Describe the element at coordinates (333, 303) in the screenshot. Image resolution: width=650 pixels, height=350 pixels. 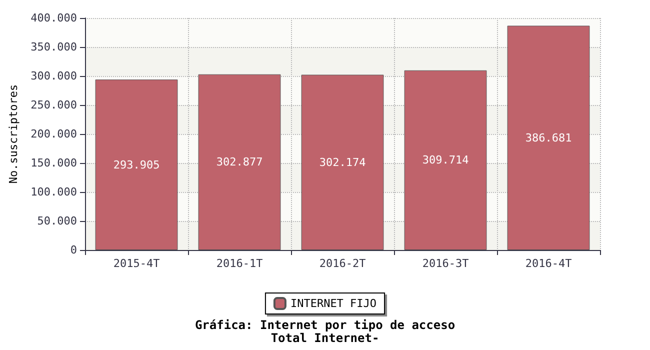
I see `legend-label: INTERNET FIJO` at that location.